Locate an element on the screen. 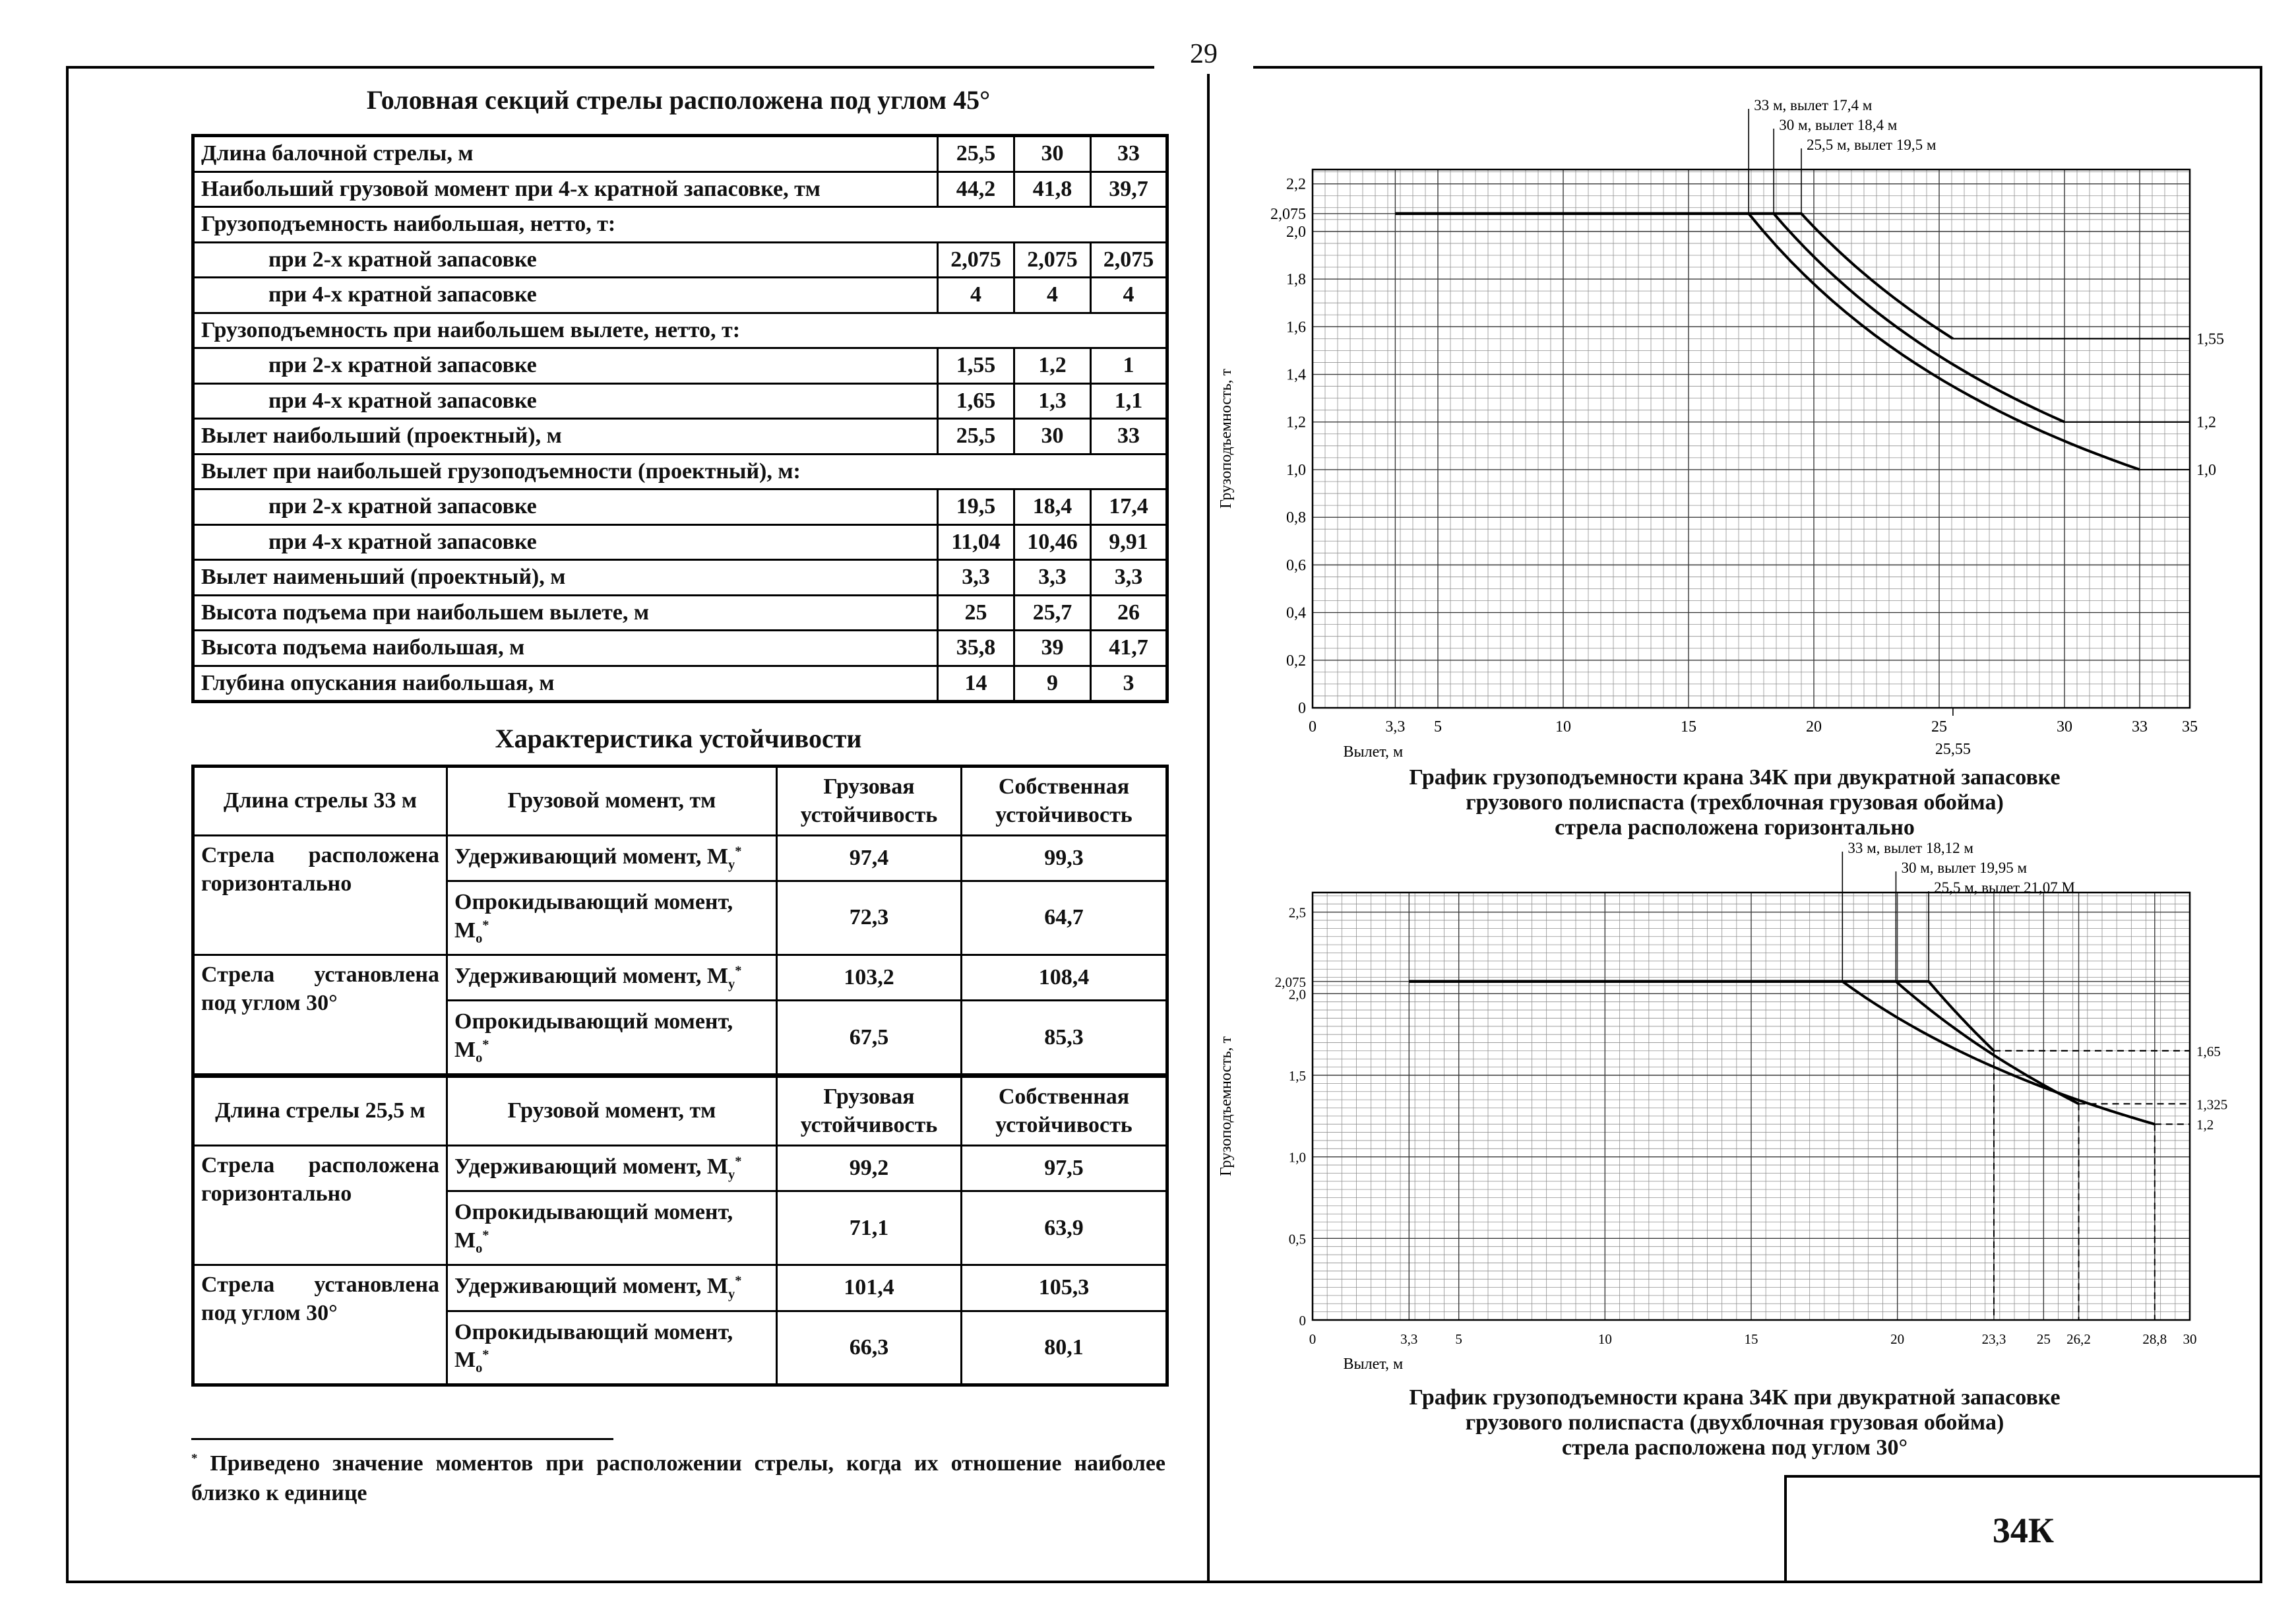  spec-value: 39 is located at coordinates (1053, 648).